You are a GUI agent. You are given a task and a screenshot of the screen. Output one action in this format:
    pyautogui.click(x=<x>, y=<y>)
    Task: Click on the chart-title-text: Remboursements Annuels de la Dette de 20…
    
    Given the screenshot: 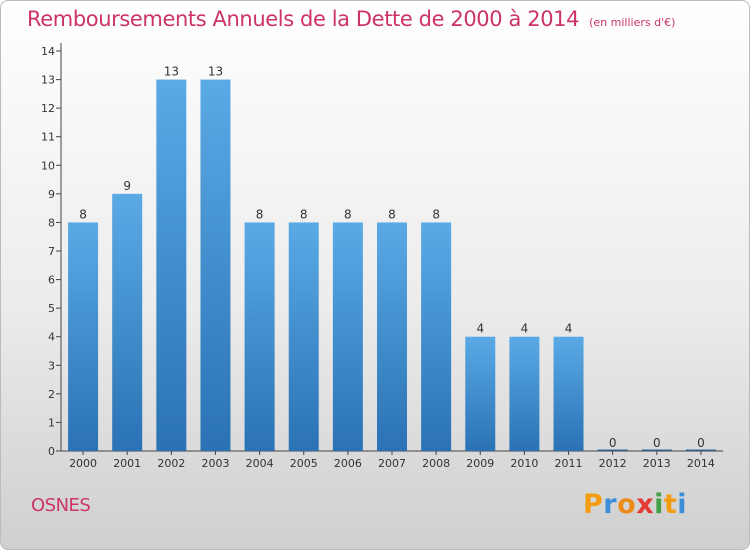 What is the action you would take?
    pyautogui.click(x=303, y=19)
    